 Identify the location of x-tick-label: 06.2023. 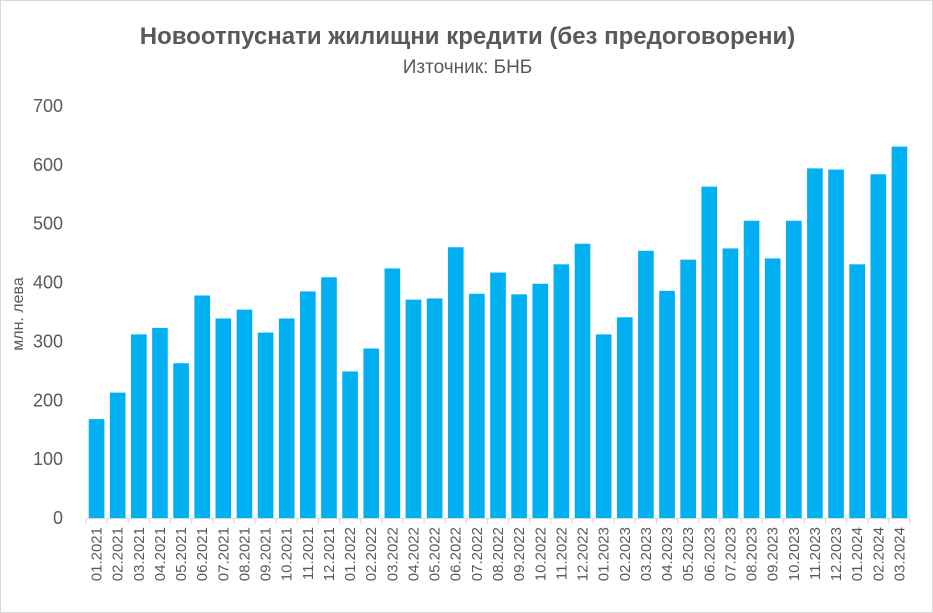
(709, 554).